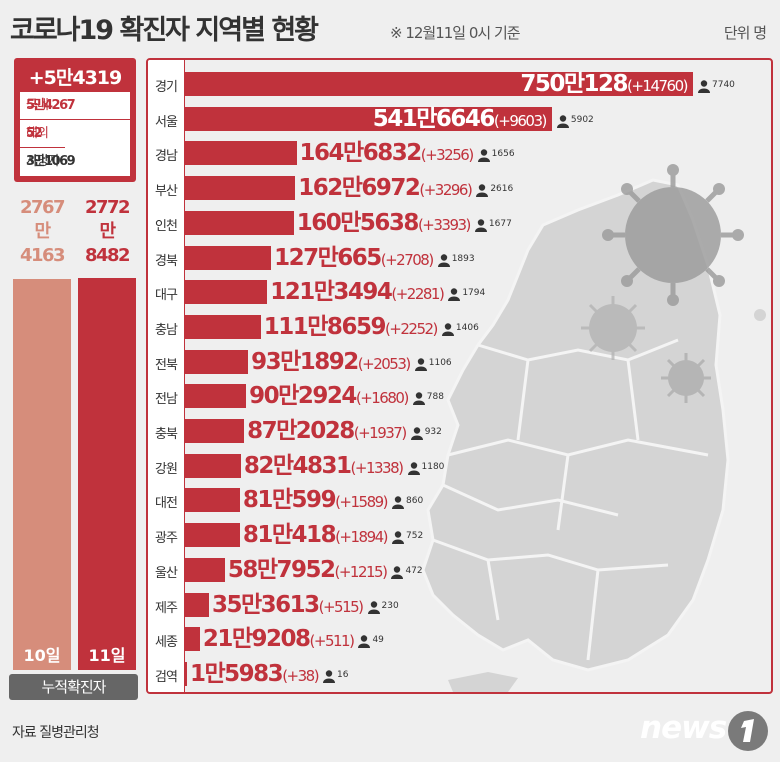 This screenshot has width=780, height=762. Describe the element at coordinates (377, 467) in the screenshot. I see `daily-new-value: (+1338)` at that location.